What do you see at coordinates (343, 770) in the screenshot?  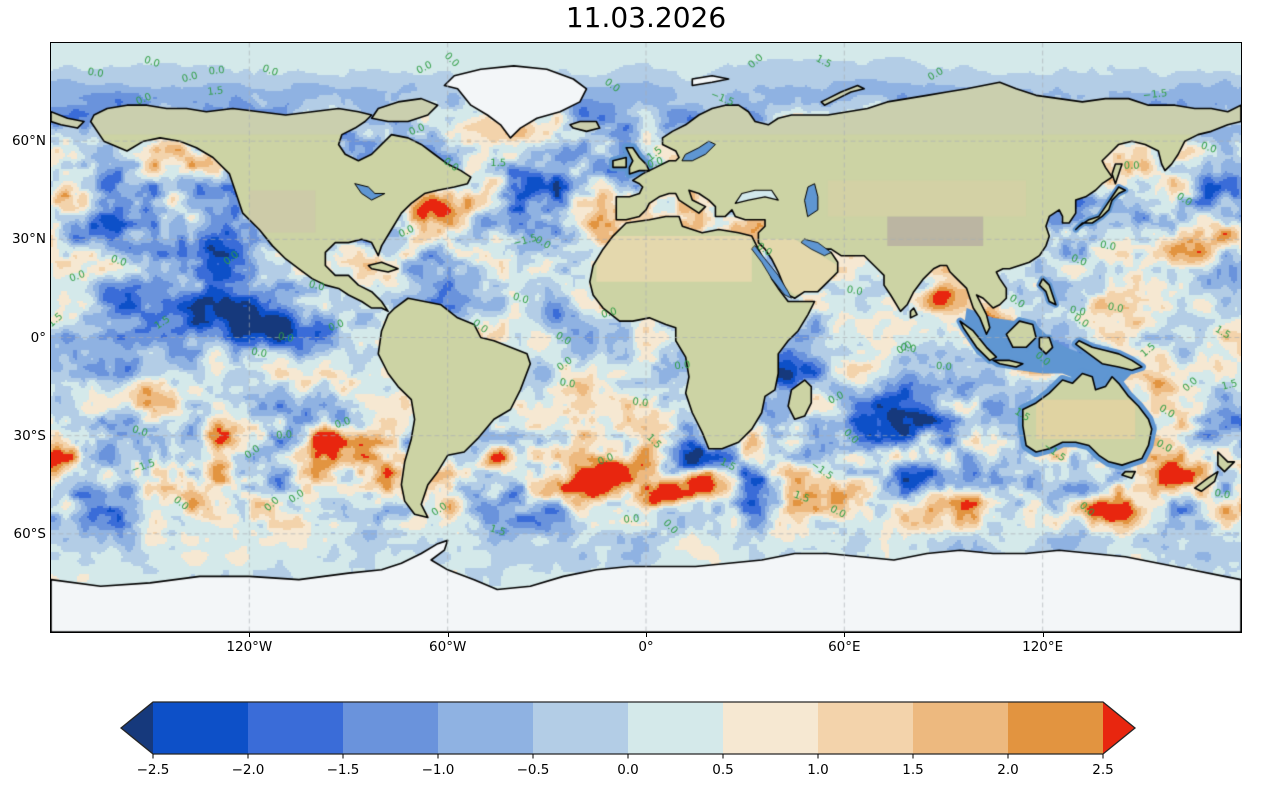 I see `colorbar-tick-label: −1.5` at bounding box center [343, 770].